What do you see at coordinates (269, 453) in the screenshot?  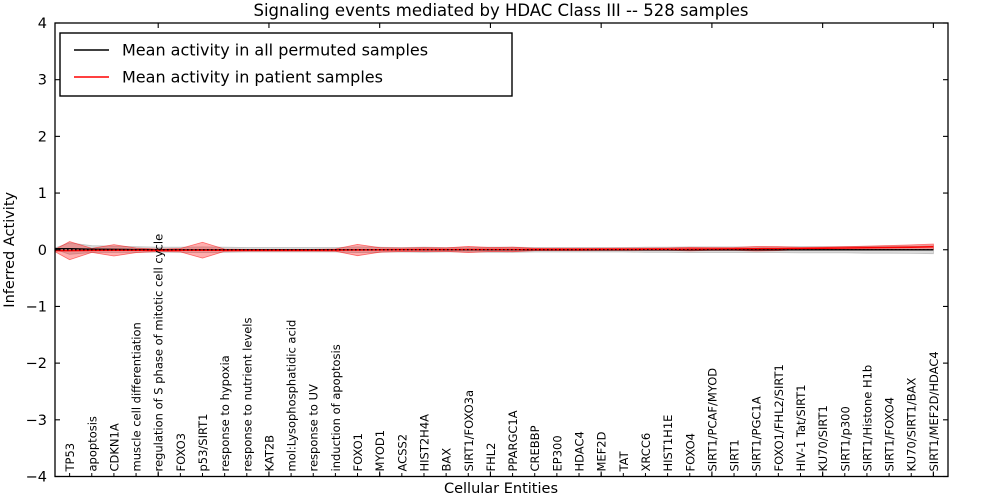 I see `x-tick-label: KAT2B` at bounding box center [269, 453].